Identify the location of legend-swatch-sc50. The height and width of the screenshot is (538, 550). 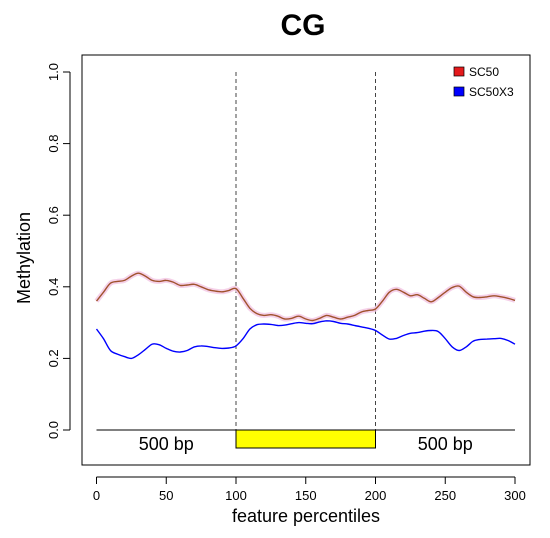
(459, 71).